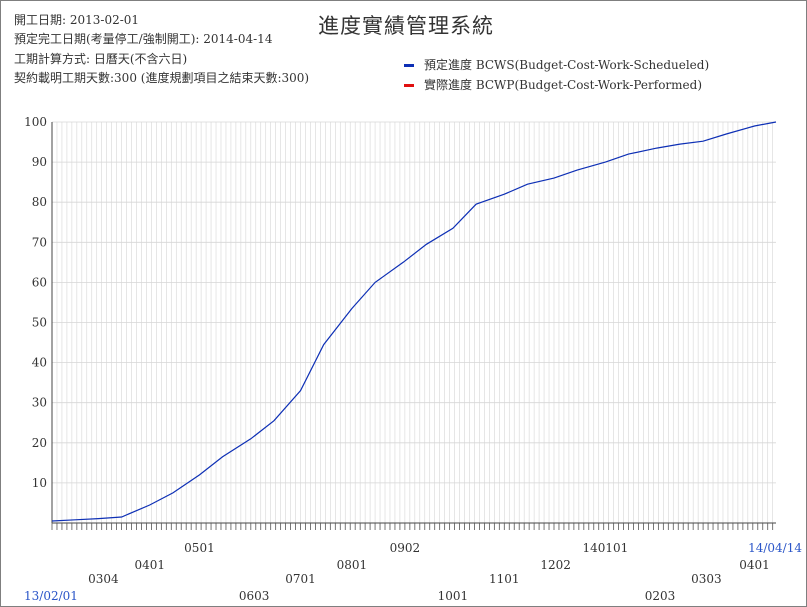 The image size is (807, 607). What do you see at coordinates (35, 122) in the screenshot?
I see `y-tick-label: 100` at bounding box center [35, 122].